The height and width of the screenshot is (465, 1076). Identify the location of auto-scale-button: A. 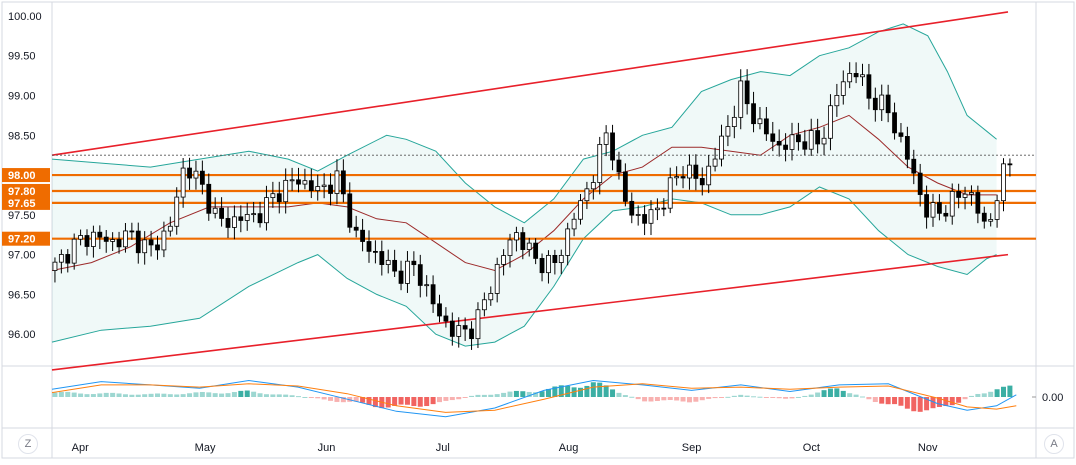
(1054, 444).